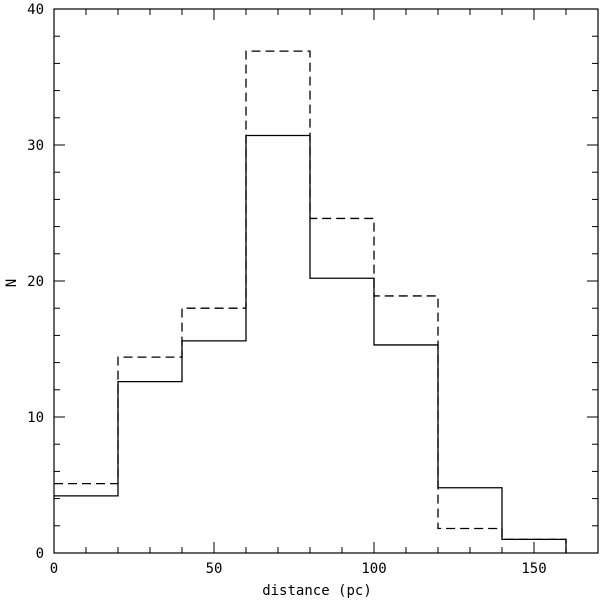  Describe the element at coordinates (12, 283) in the screenshot. I see `y-axis-label: N` at that location.